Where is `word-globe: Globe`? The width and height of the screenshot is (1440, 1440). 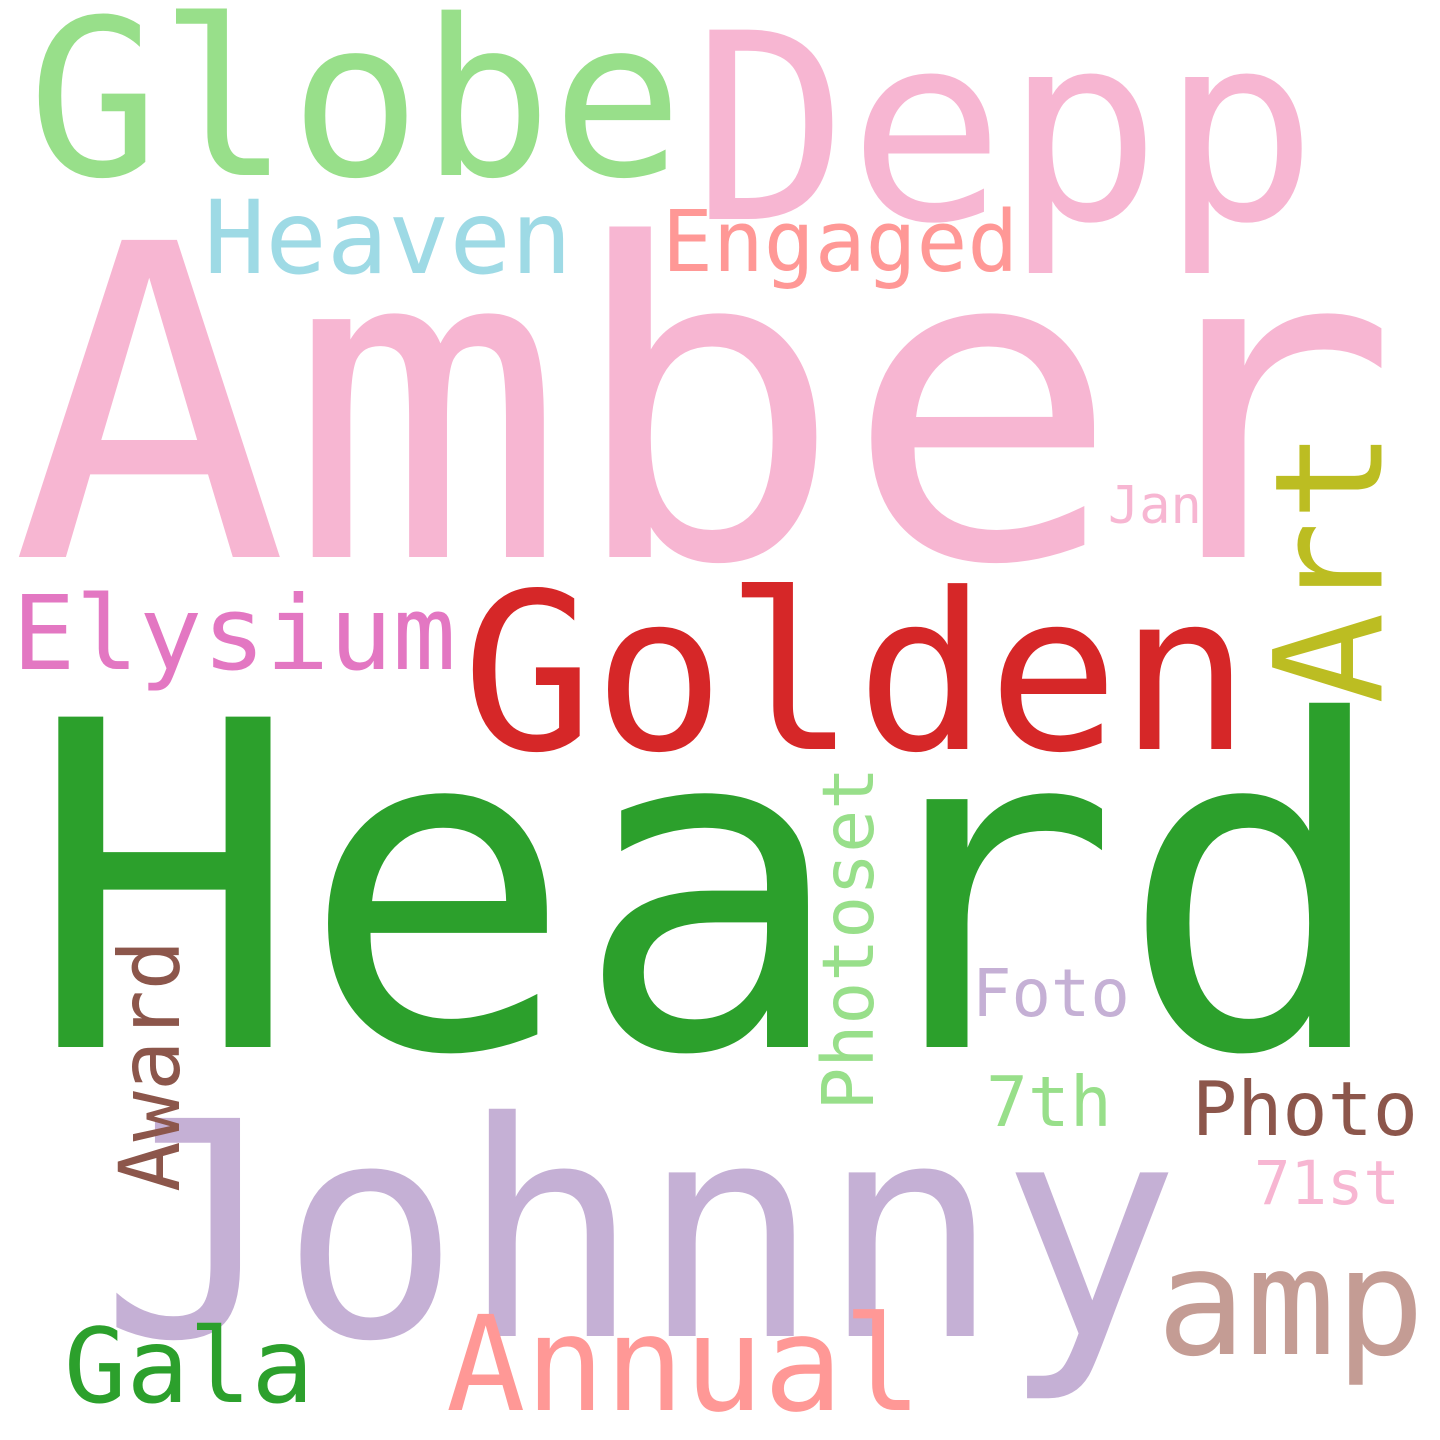
word-globe: Globe is located at coordinates (356, 113).